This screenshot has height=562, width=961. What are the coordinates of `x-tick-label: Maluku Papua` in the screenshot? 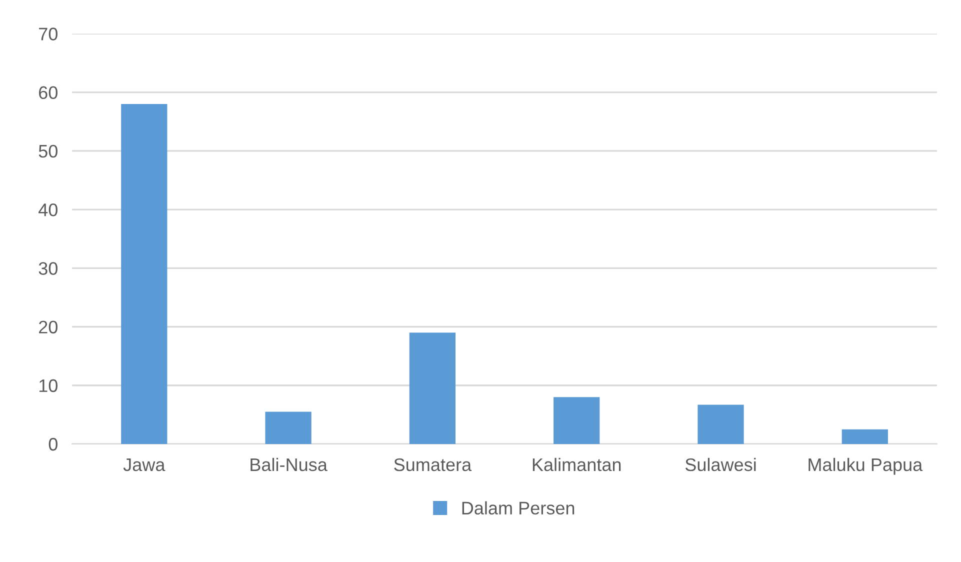 It's located at (865, 466).